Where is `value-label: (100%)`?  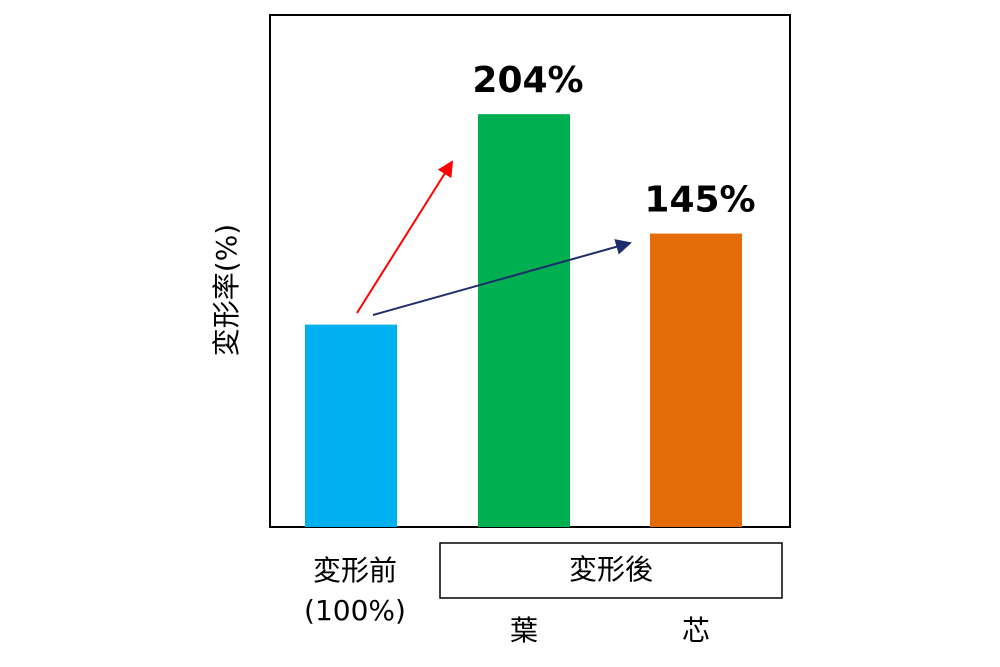 value-label: (100%) is located at coordinates (355, 610).